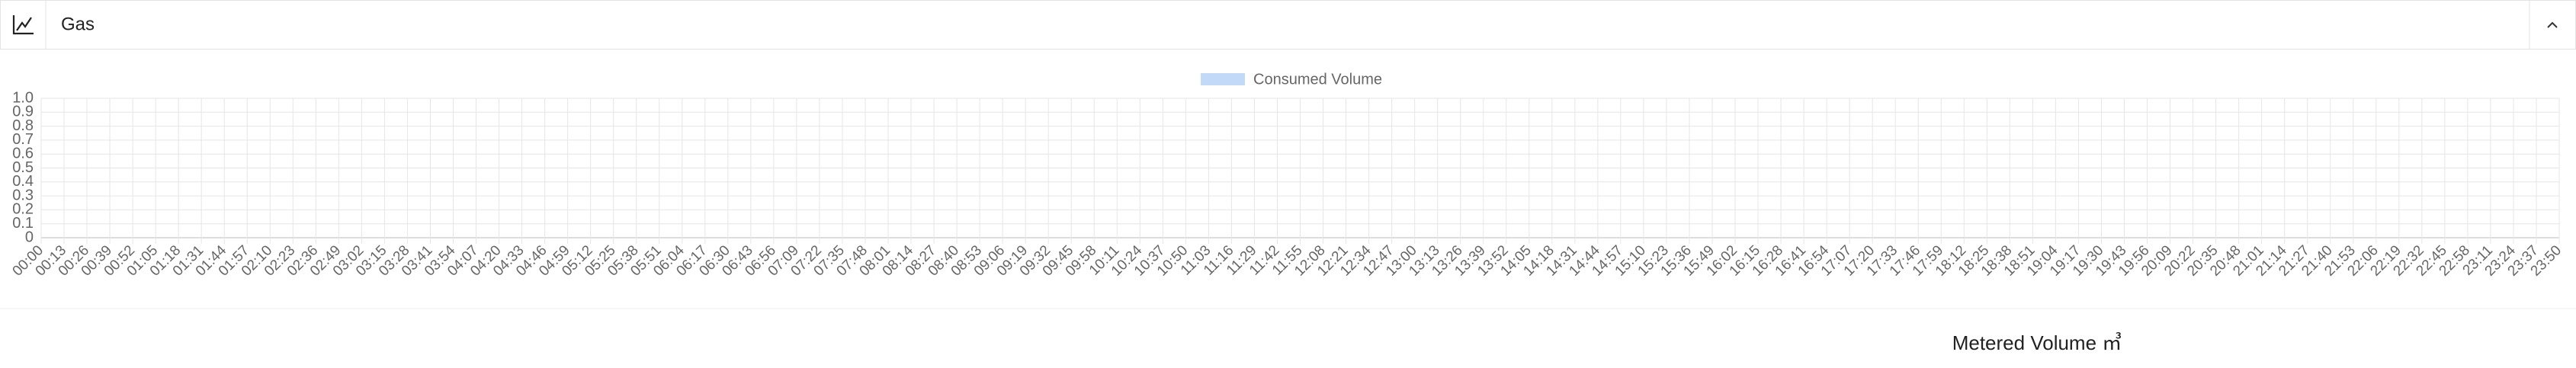  Describe the element at coordinates (23, 167) in the screenshot. I see `y-tick-label: 0.5` at that location.